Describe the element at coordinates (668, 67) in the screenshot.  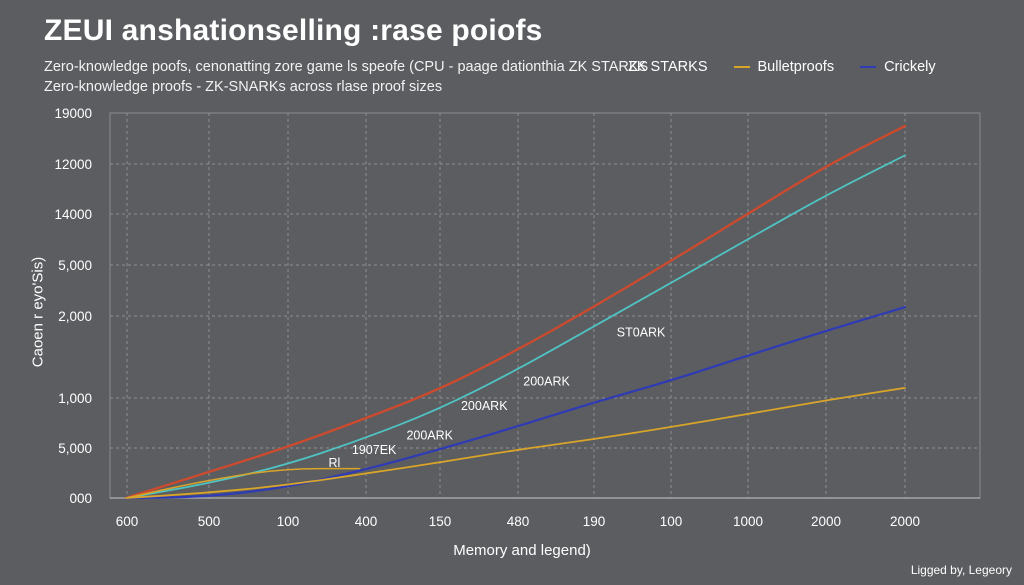
I see `legend-label-zk-starks: ZK STARKS` at that location.